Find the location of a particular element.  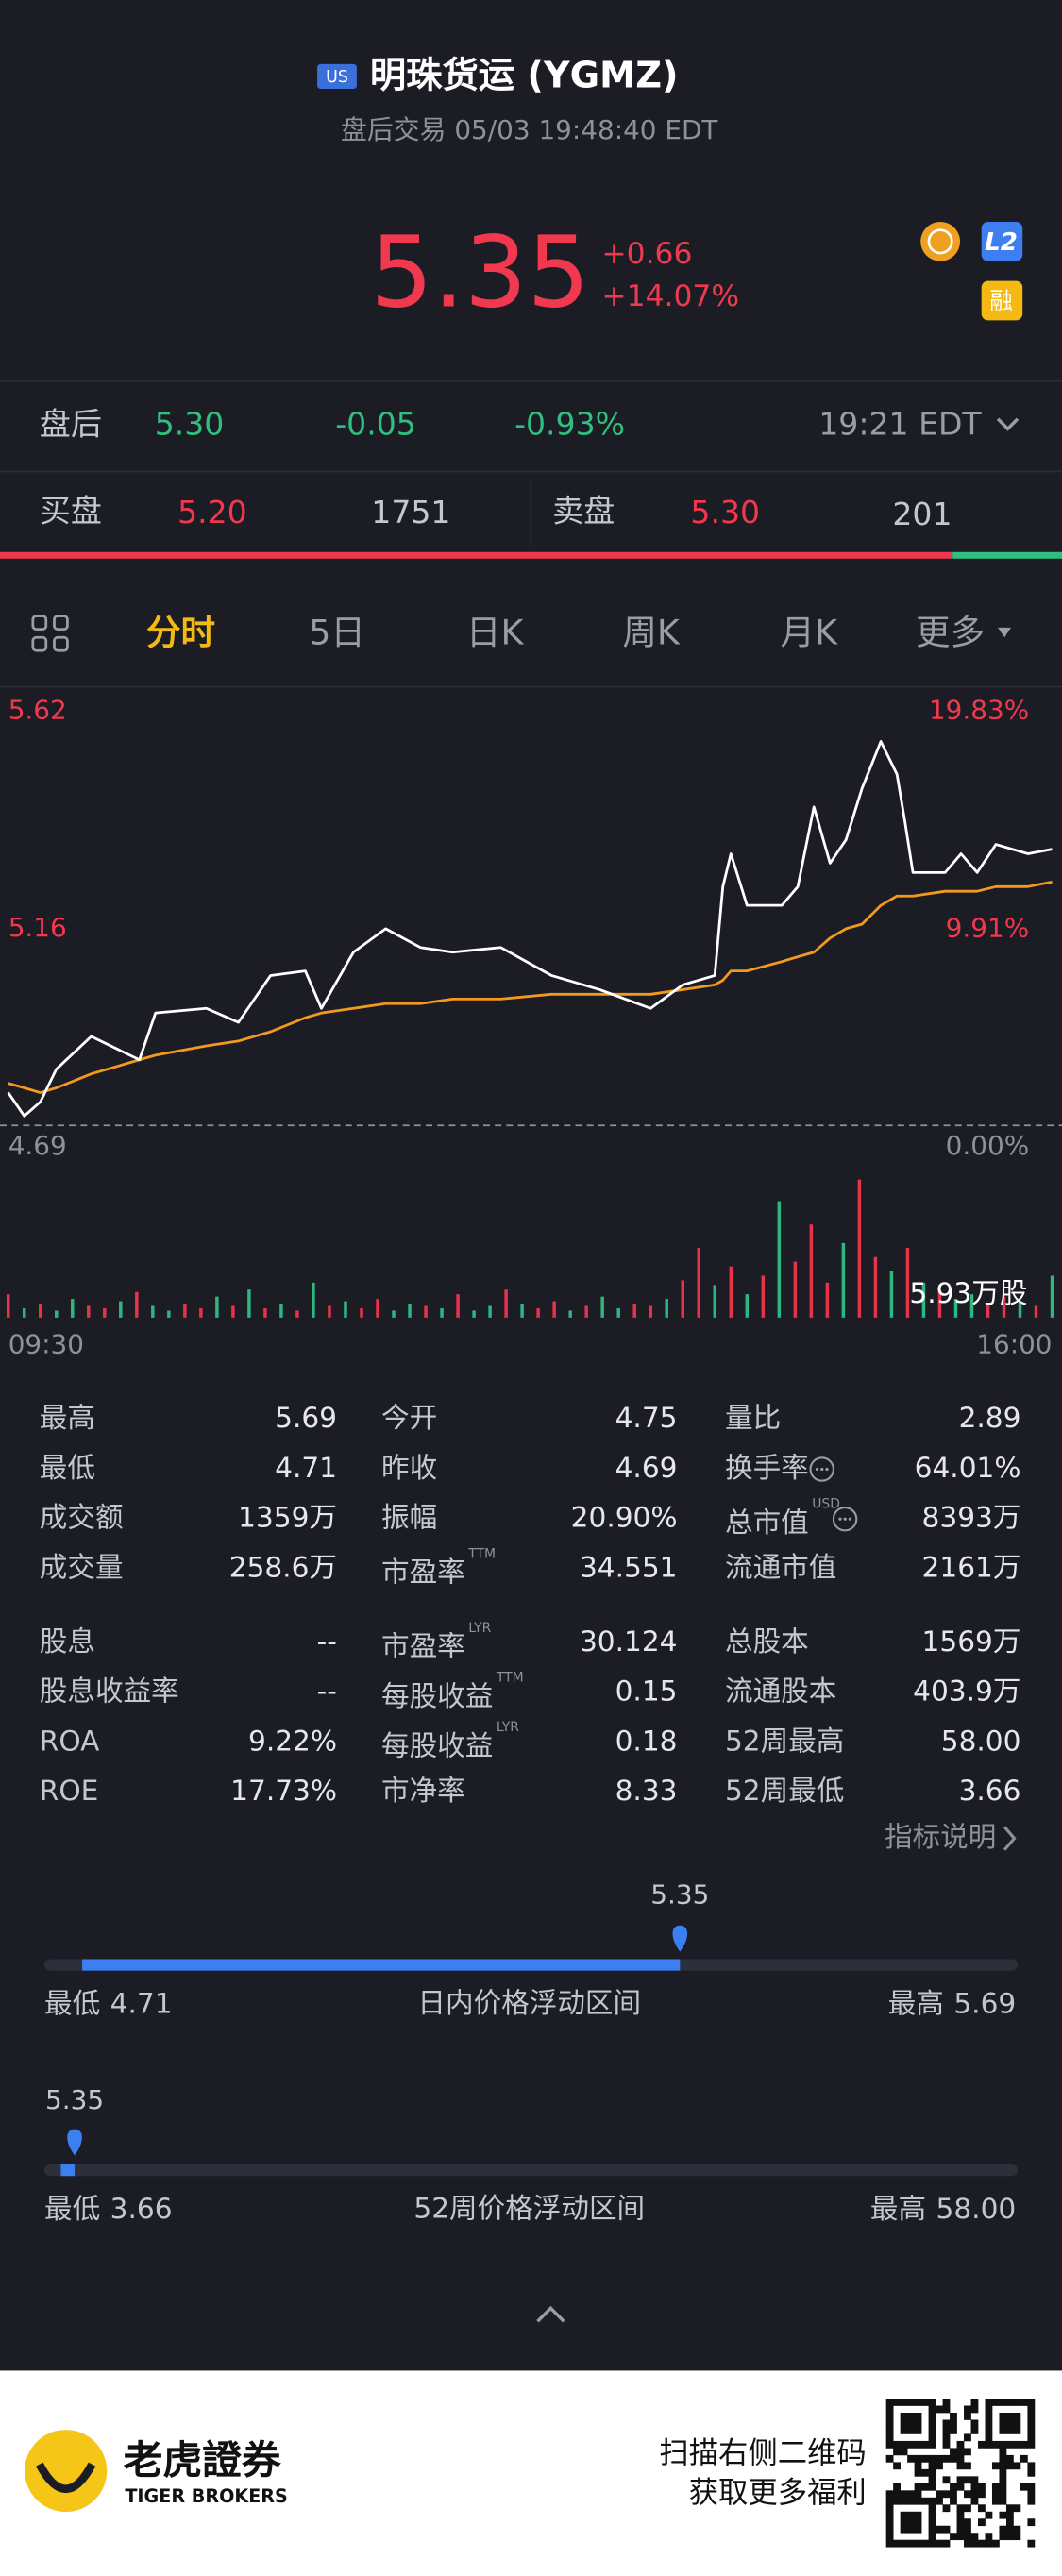

stat-value: 4.69 is located at coordinates (646, 1468).